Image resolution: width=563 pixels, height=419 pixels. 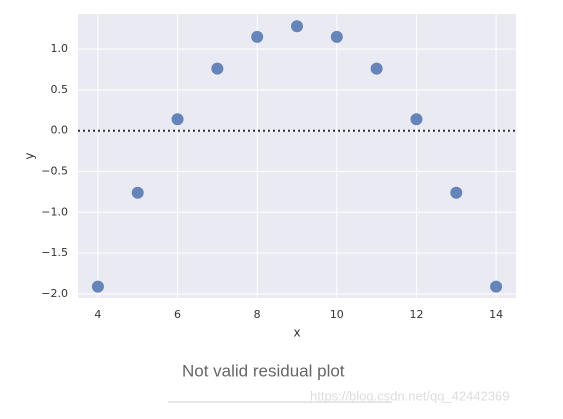 What do you see at coordinates (60, 48) in the screenshot?
I see `y-tick-label: 1.0` at bounding box center [60, 48].